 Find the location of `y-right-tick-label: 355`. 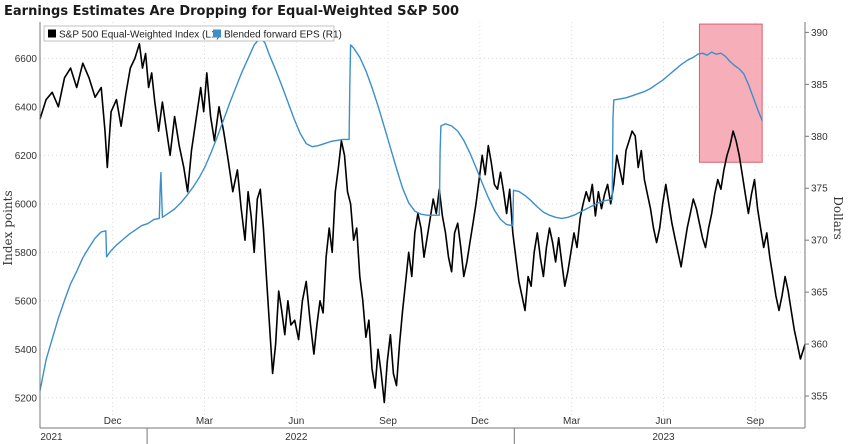

y-right-tick-label: 355 is located at coordinates (819, 397).